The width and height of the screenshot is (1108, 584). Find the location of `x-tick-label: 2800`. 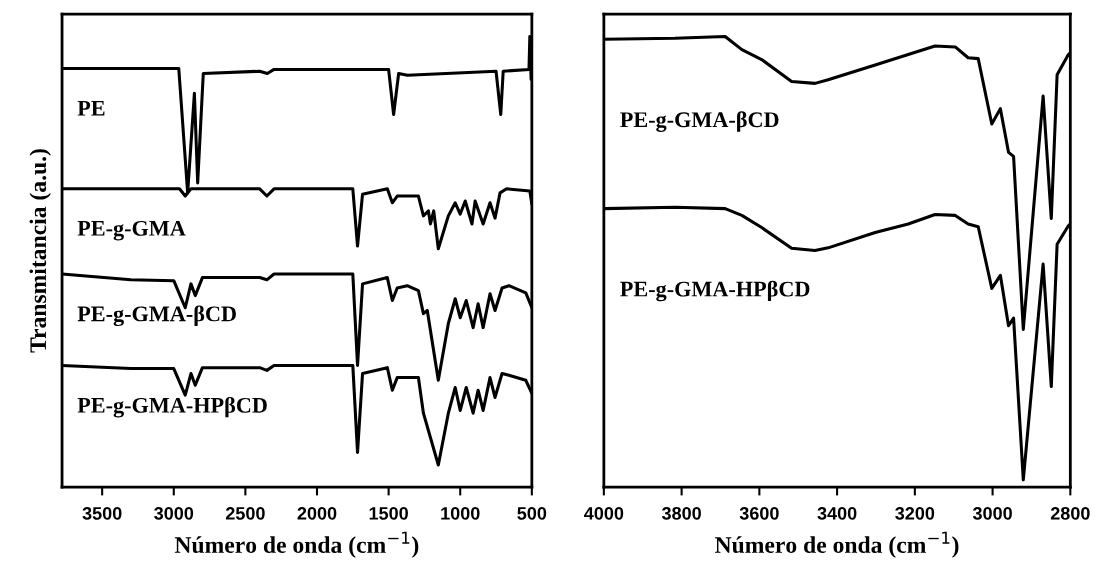

x-tick-label: 2800 is located at coordinates (1070, 513).